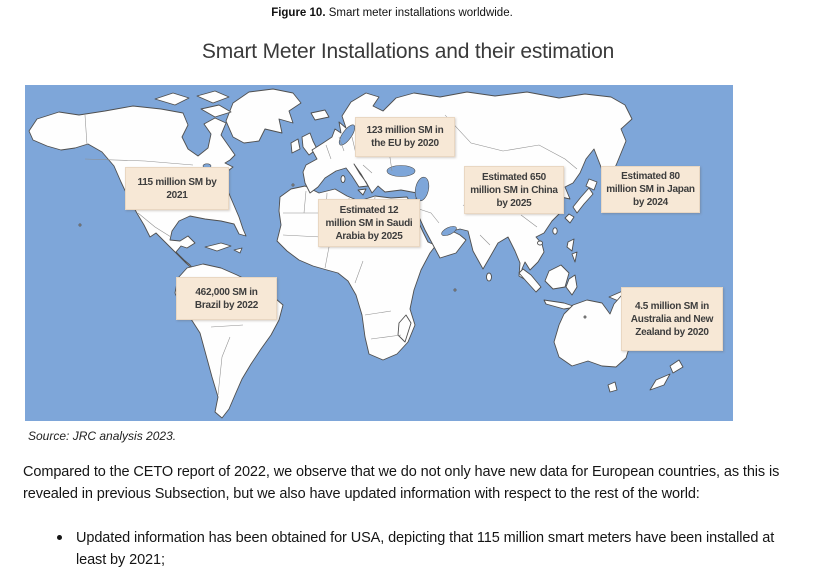 Image resolution: width=833 pixels, height=586 pixels. I want to click on island-sardinia, so click(343, 179).